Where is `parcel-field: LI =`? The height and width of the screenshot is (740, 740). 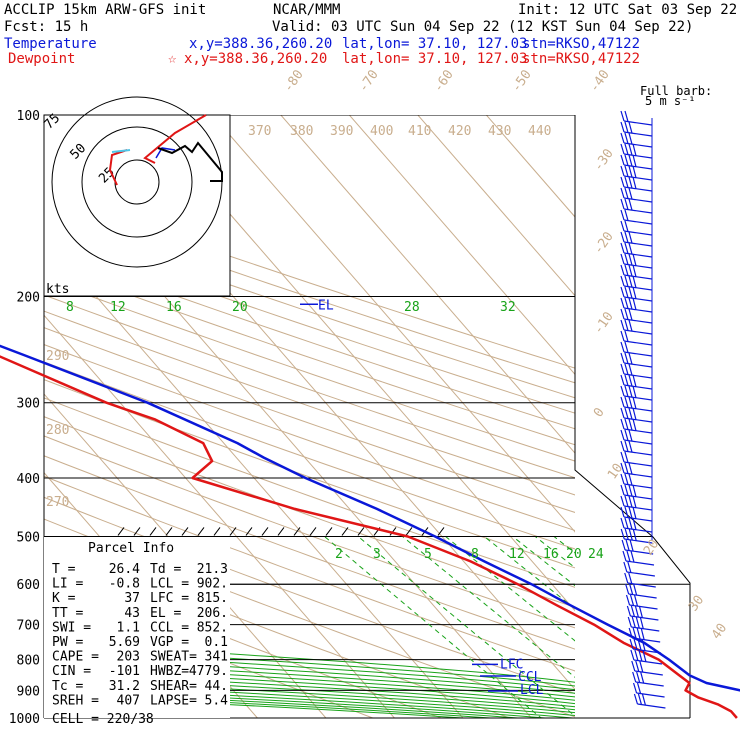 parcel-field: LI = is located at coordinates (67, 584).